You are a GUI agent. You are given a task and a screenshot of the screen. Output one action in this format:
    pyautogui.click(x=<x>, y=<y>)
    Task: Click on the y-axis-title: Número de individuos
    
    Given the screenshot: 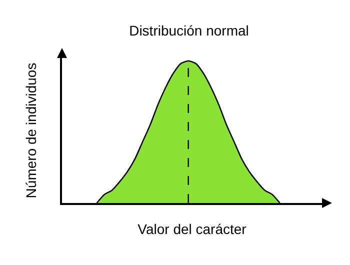 What is the action you would take?
    pyautogui.click(x=31, y=130)
    